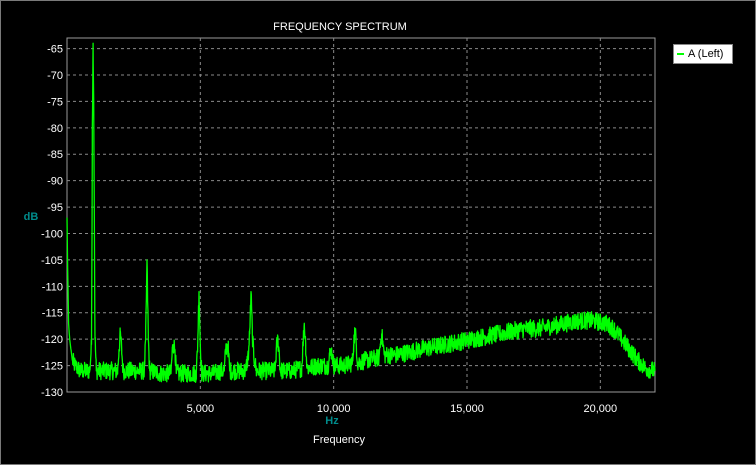 The height and width of the screenshot is (465, 756). Describe the element at coordinates (52, 234) in the screenshot. I see `y-tick-label: -100` at that location.